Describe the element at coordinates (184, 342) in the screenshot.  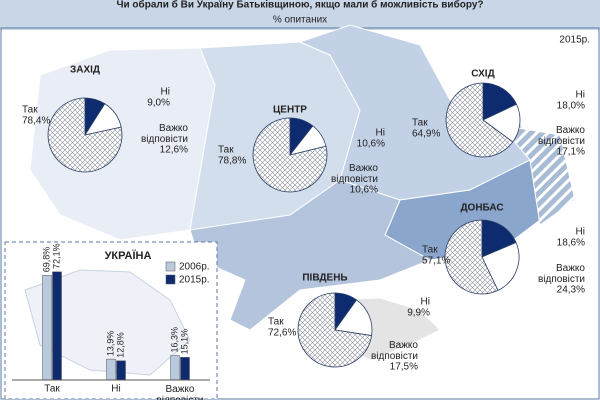
I see `bar-value-label: 15,1%` at that location.